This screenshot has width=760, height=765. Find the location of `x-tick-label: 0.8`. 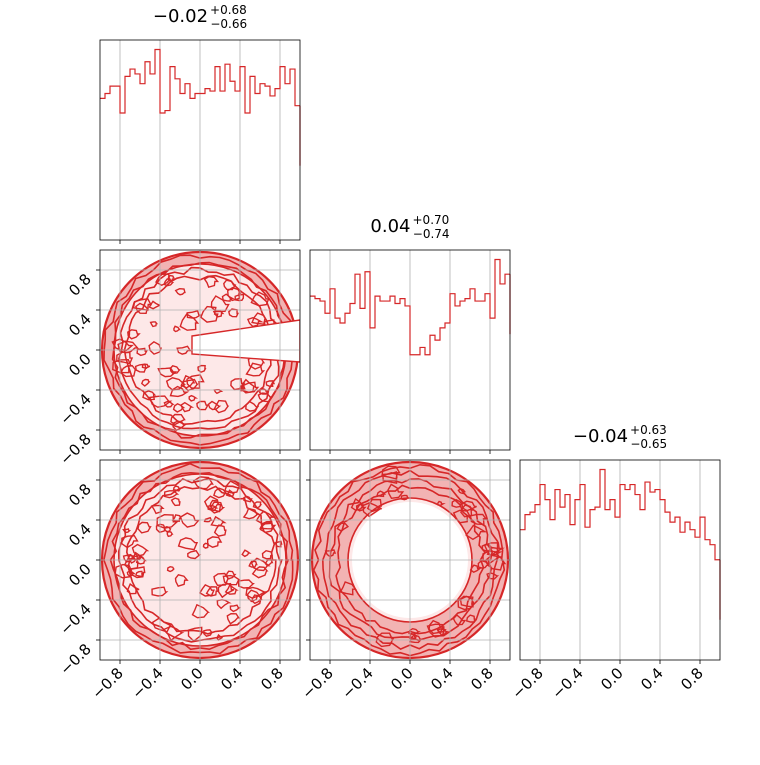

x-tick-label: 0.8 is located at coordinates (272, 679).